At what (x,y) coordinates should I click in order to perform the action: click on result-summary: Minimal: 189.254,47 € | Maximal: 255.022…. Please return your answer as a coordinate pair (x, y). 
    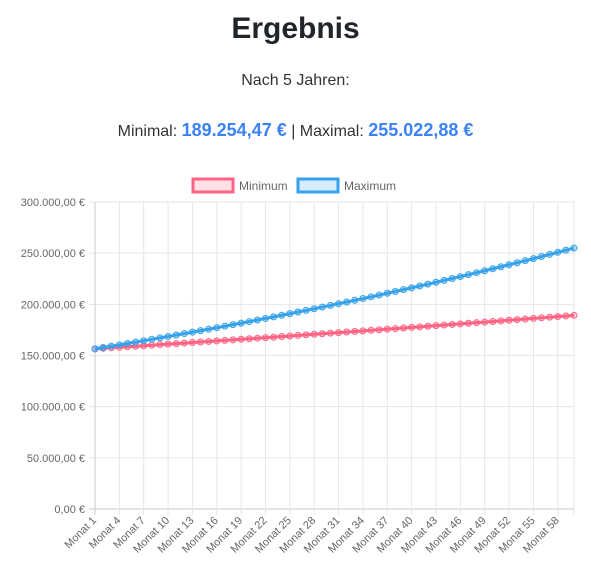
    Looking at the image, I should click on (295, 130).